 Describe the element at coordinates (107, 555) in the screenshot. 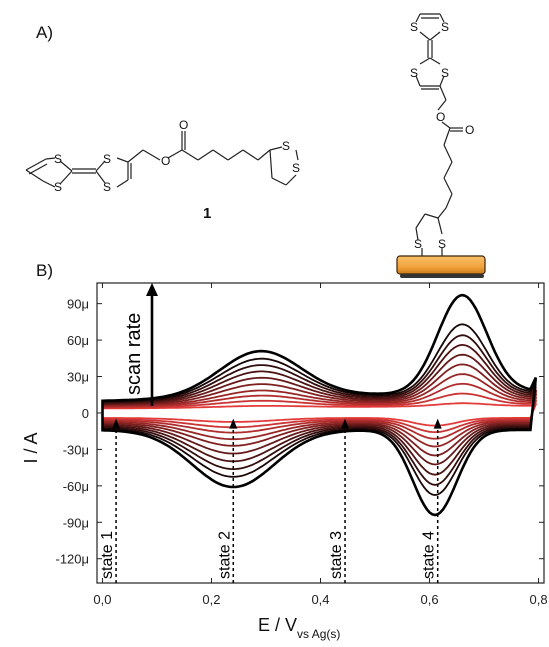

I see `state-label-1: state 1` at that location.